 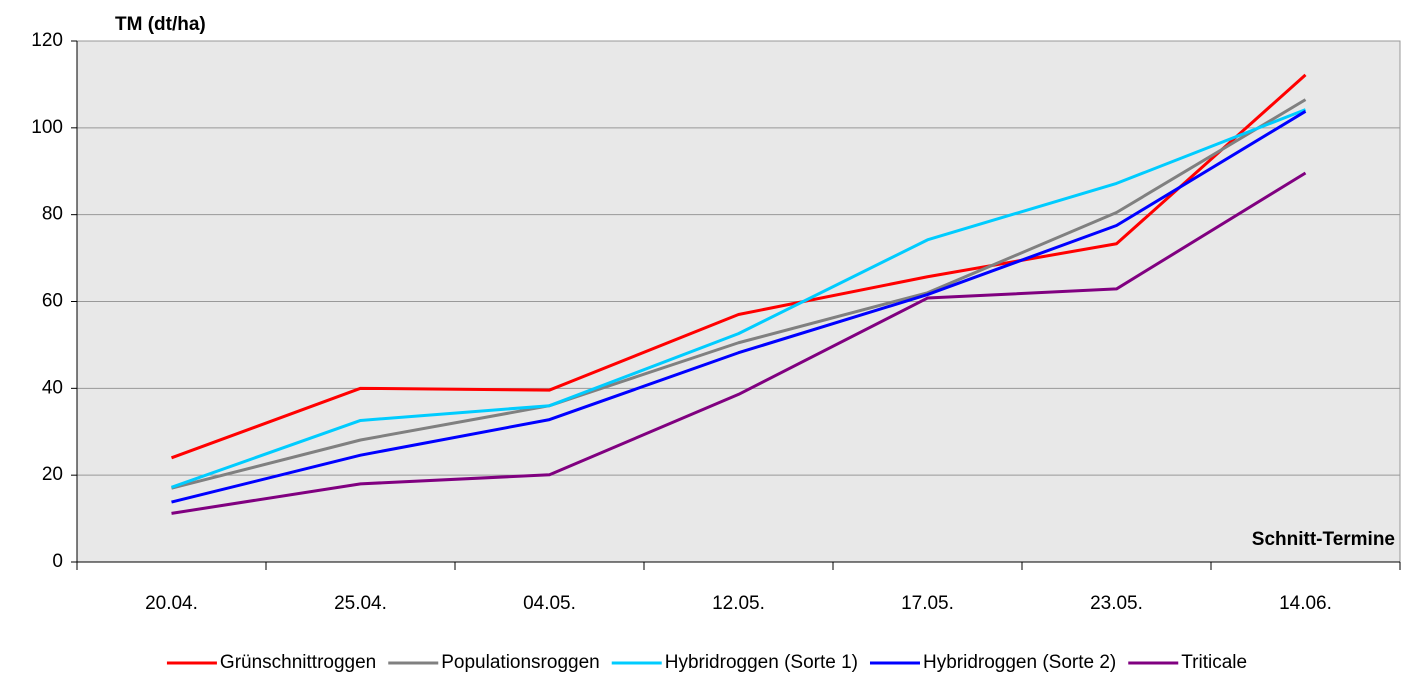 I want to click on legend-label: Grünschnittroggen, so click(x=298, y=662).